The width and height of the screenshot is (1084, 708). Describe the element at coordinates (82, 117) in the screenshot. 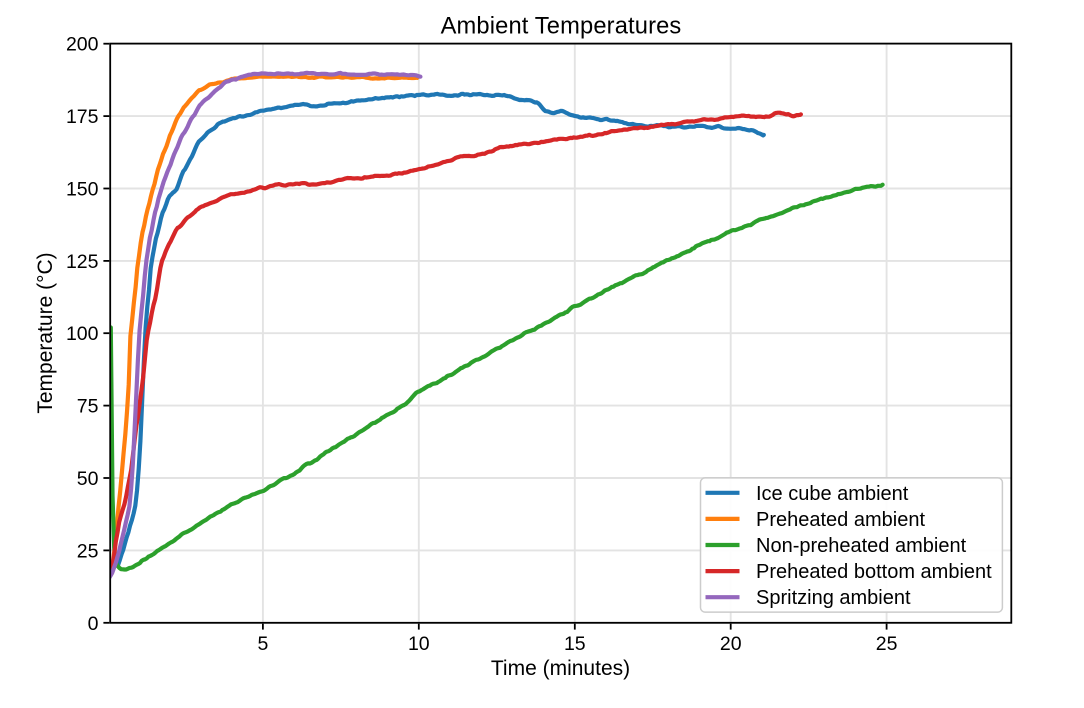

I see `svg-text: 175` at that location.